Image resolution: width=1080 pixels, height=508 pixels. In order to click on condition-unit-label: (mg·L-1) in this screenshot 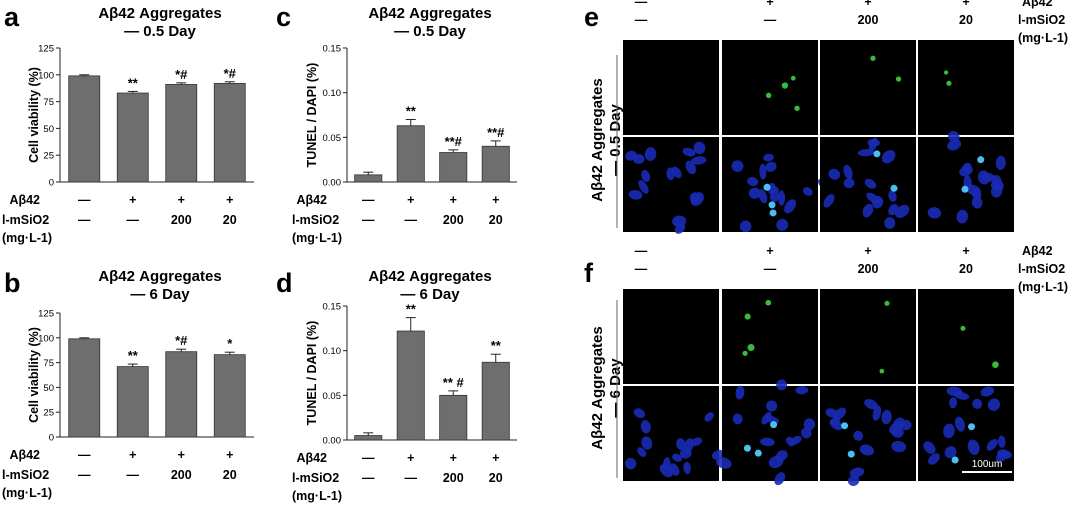, I will do `click(317, 496)`.